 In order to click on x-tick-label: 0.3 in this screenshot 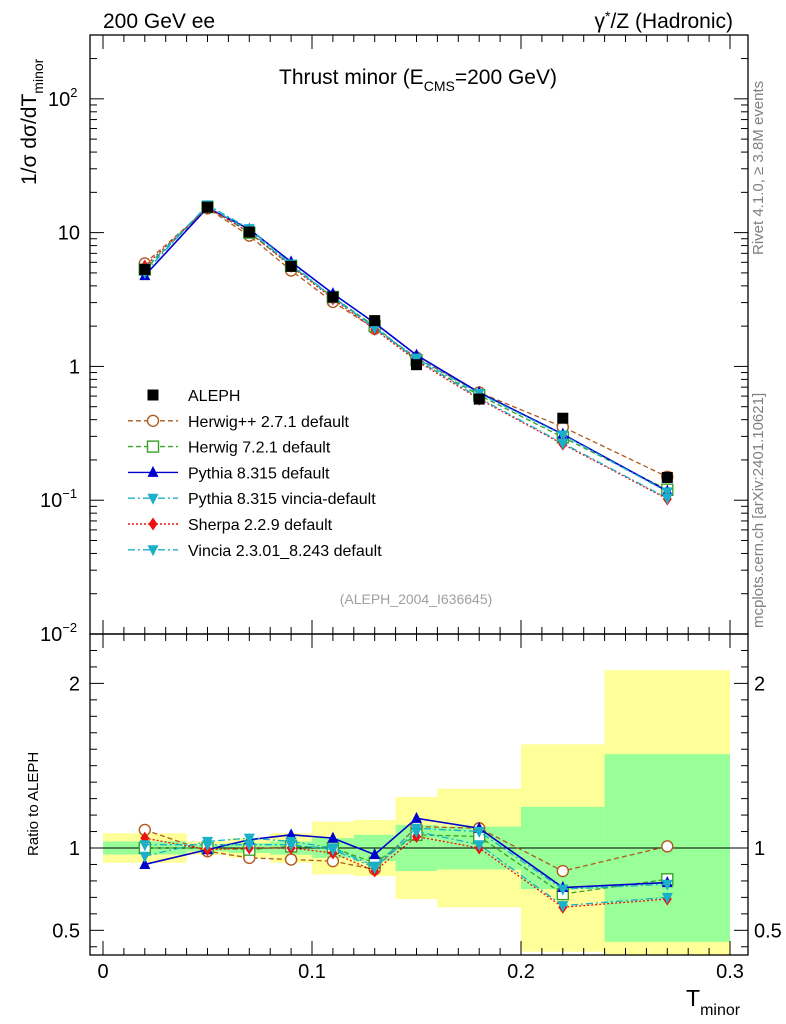, I will do `click(730, 972)`.